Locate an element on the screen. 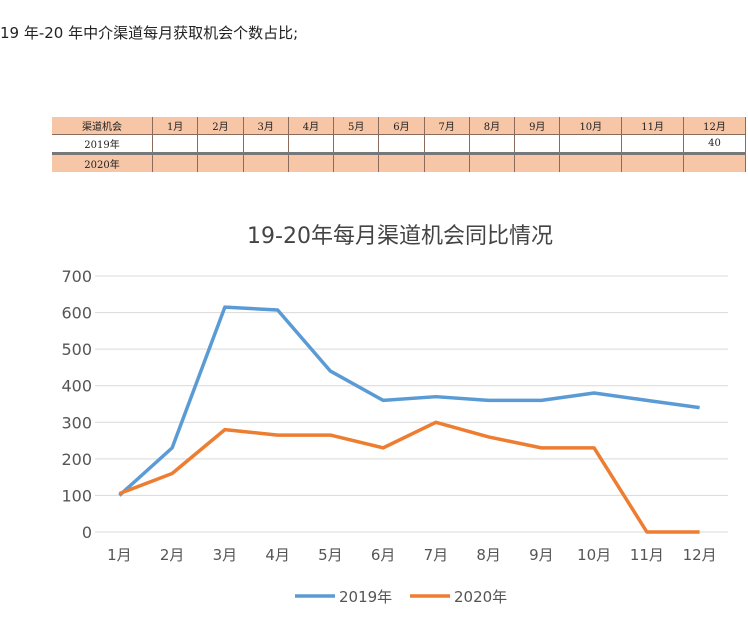 The image size is (748, 619). y-tick-label: 500 is located at coordinates (76, 349).